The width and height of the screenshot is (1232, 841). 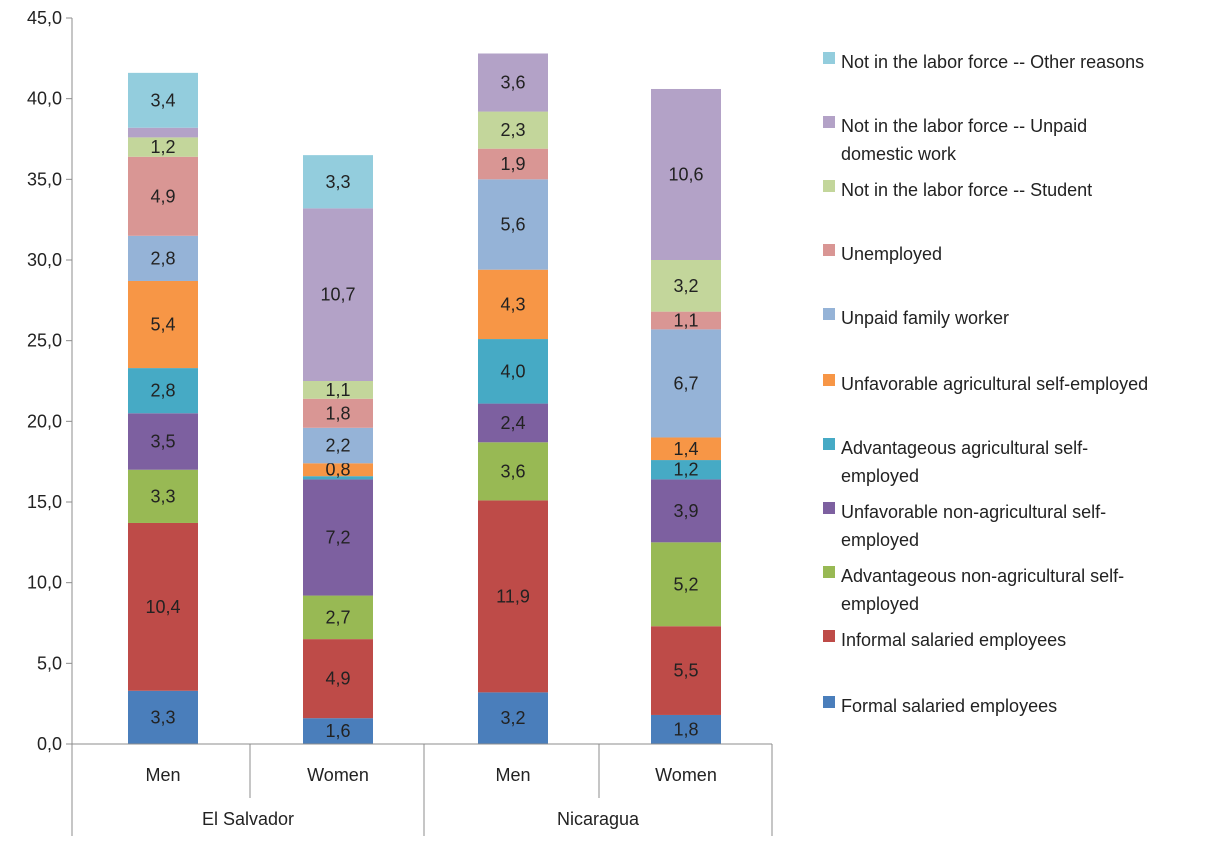 I want to click on y-tick-label: 30,0, so click(x=44, y=260).